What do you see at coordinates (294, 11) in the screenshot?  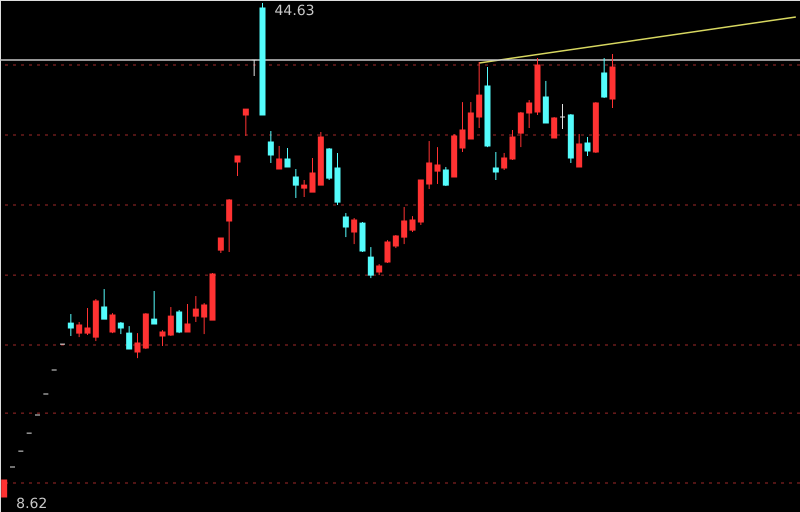 I see `annotation: 44.63` at bounding box center [294, 11].